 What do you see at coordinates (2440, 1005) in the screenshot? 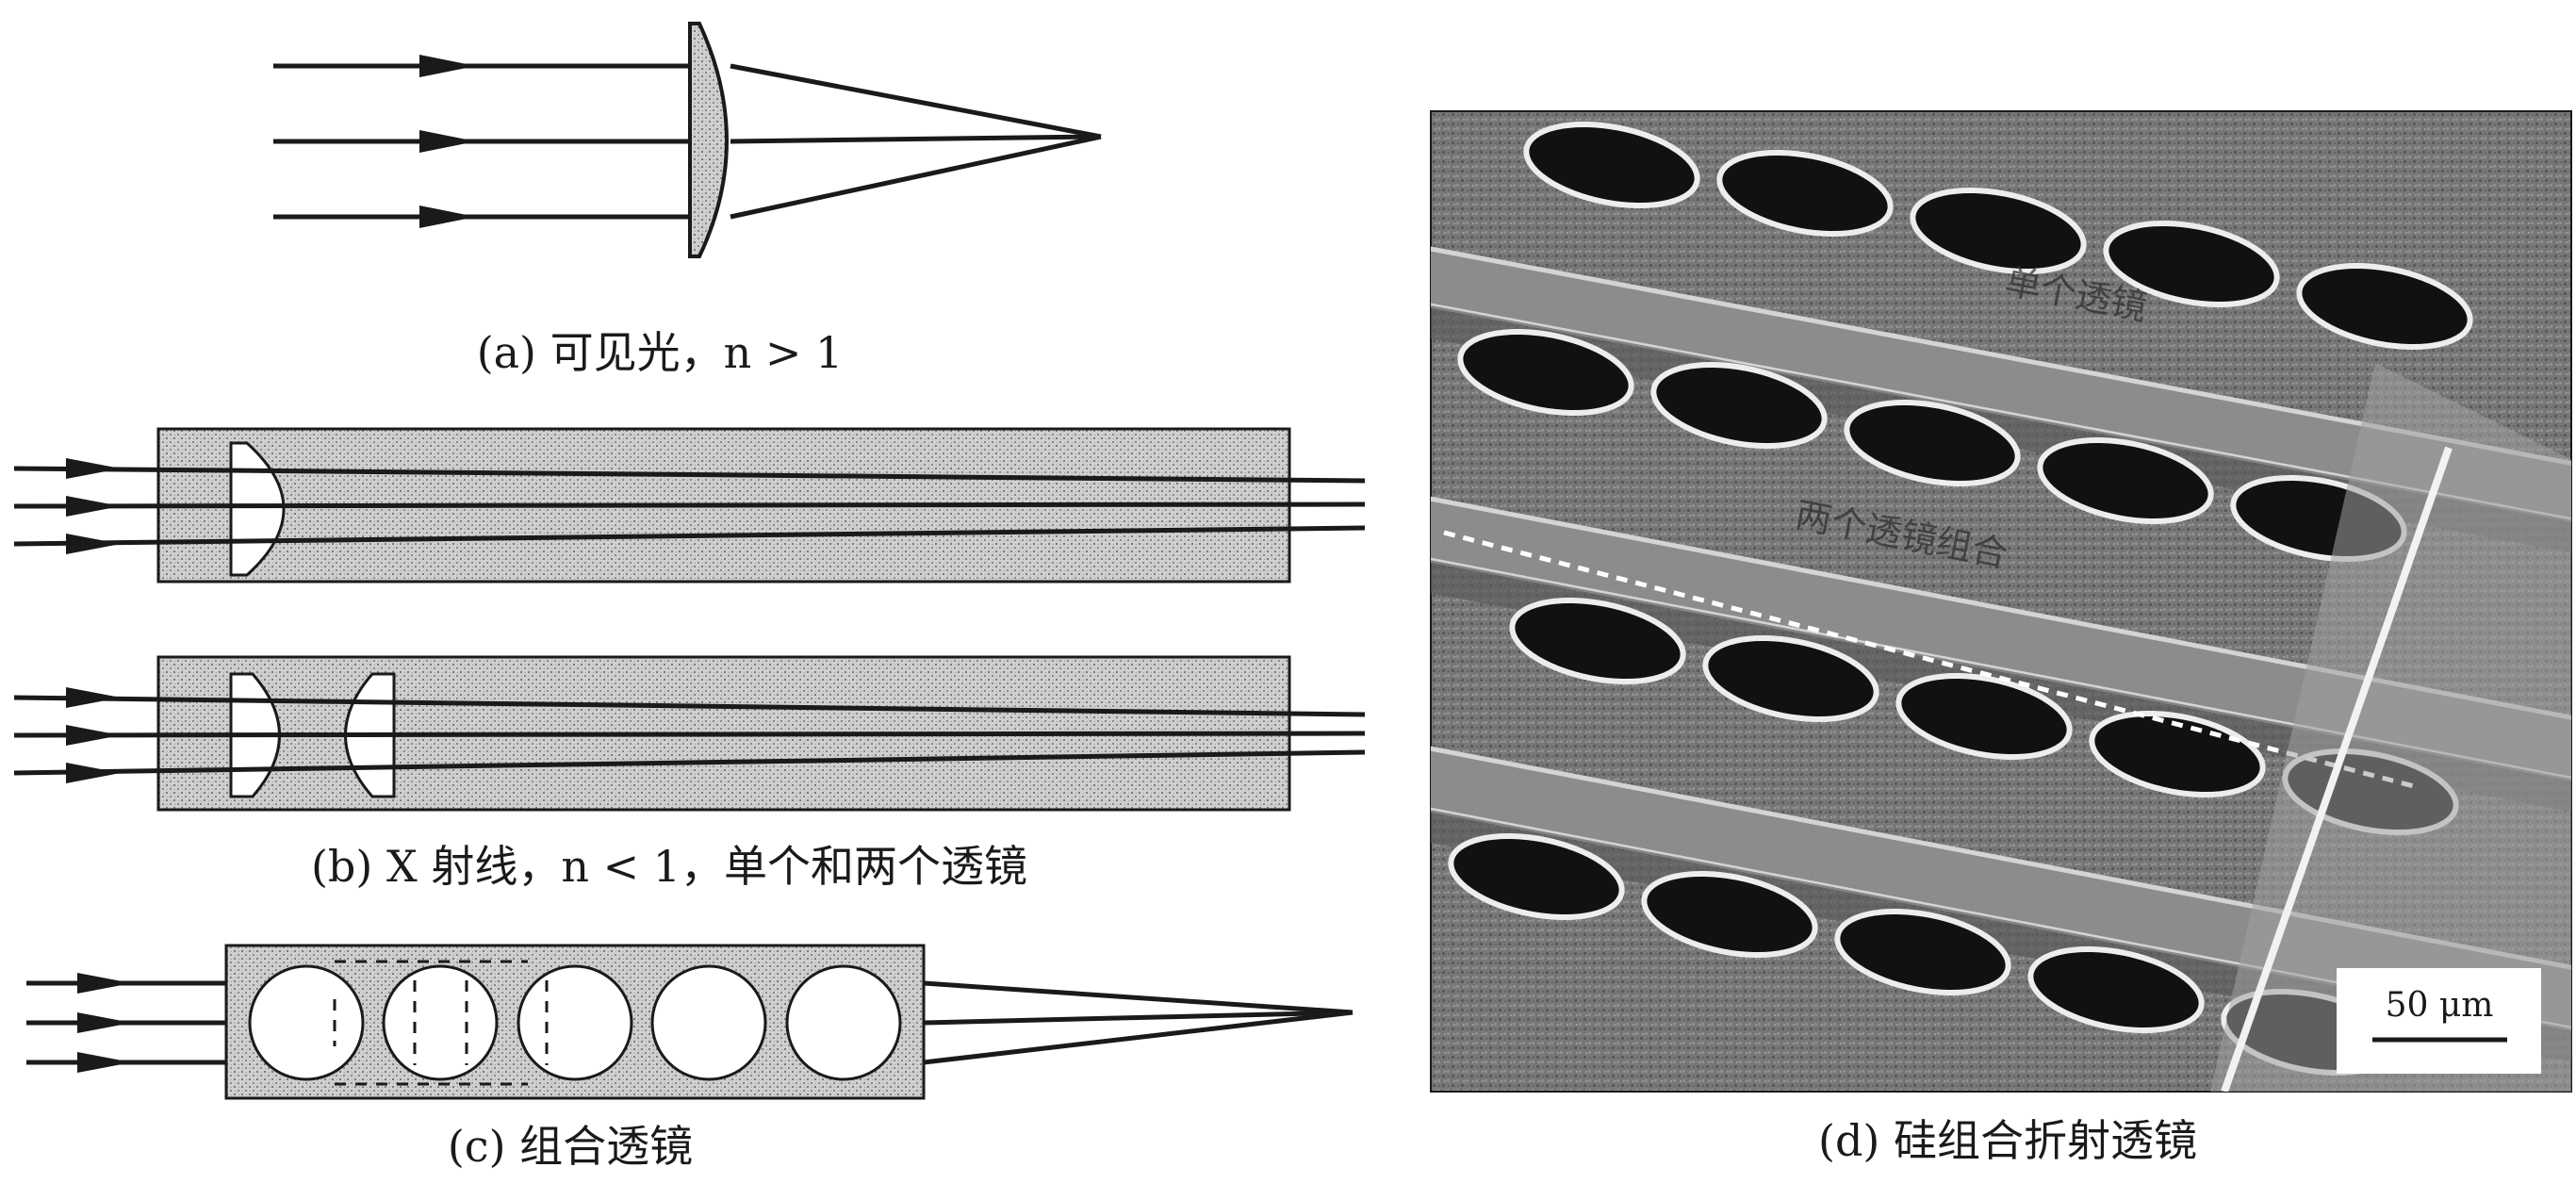
I see `scale-bar-label: 50 μm` at bounding box center [2440, 1005].